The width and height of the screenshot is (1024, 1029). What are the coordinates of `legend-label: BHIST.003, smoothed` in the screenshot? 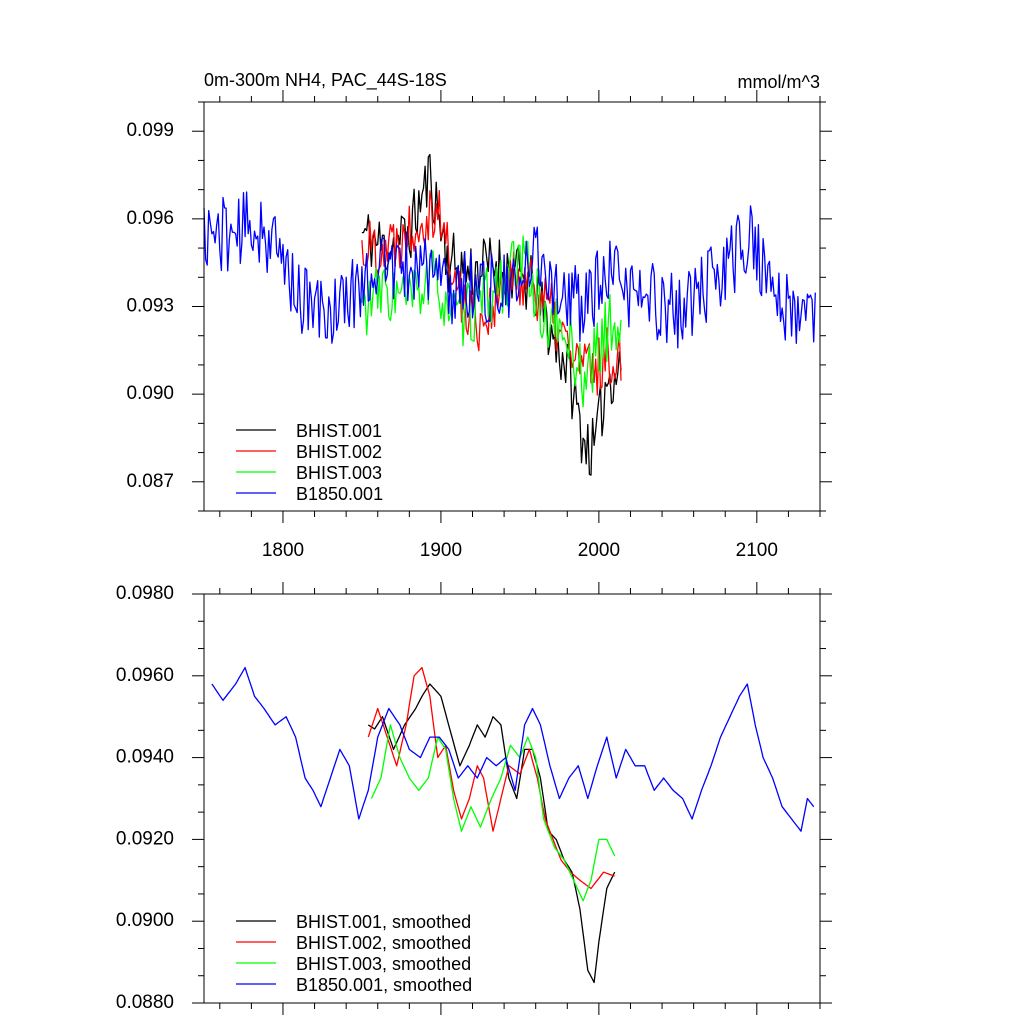 It's located at (383, 964).